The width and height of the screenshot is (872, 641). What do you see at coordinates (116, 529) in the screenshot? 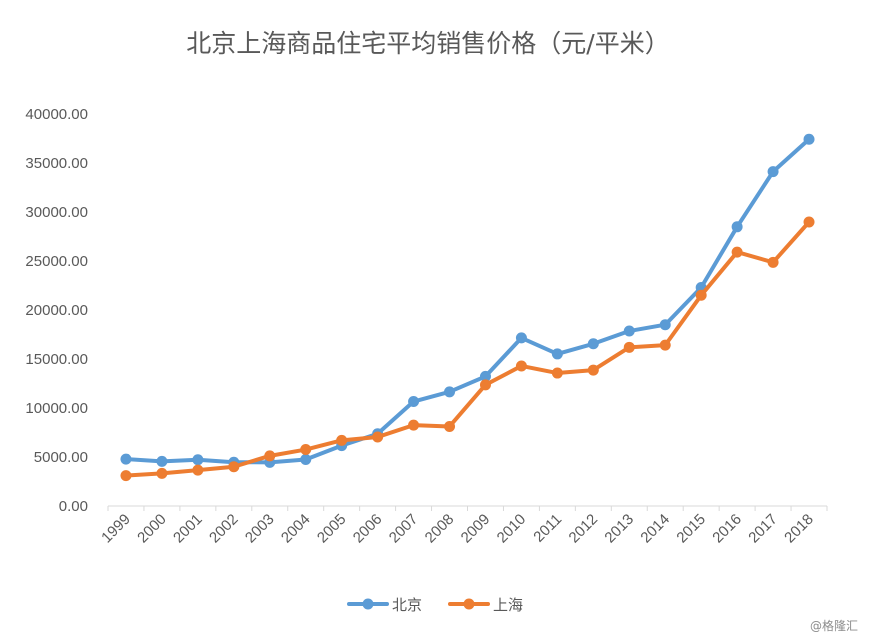
I see `x-tick-label: 1999` at bounding box center [116, 529].